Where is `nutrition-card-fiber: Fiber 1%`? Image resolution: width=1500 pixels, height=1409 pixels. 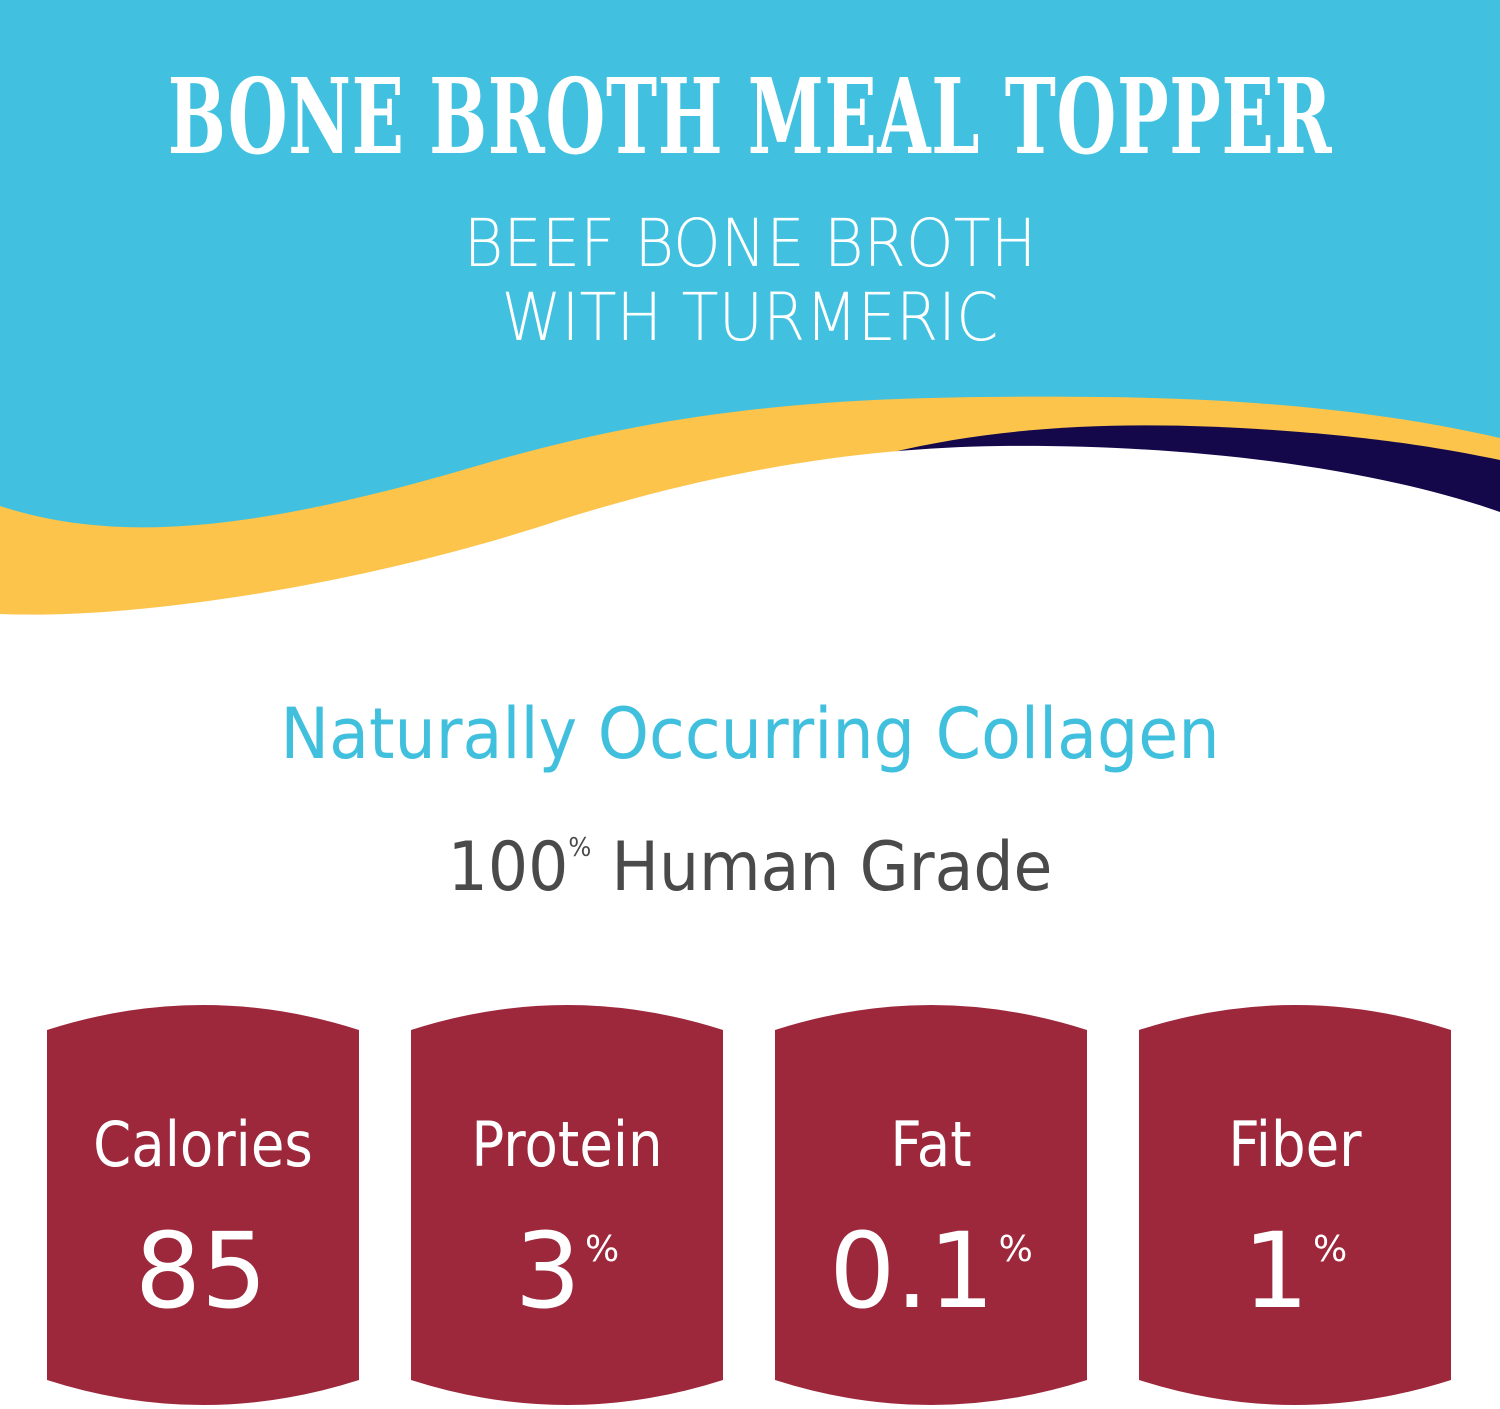
nutrition-card-fiber: Fiber 1% is located at coordinates (1295, 1205).